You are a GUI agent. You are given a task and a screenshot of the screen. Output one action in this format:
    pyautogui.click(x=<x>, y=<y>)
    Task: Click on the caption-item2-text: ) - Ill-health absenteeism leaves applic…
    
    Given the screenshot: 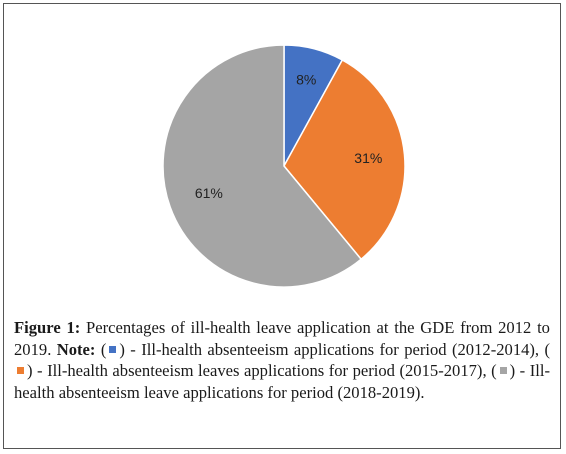 What is the action you would take?
    pyautogui.click(x=262, y=370)
    